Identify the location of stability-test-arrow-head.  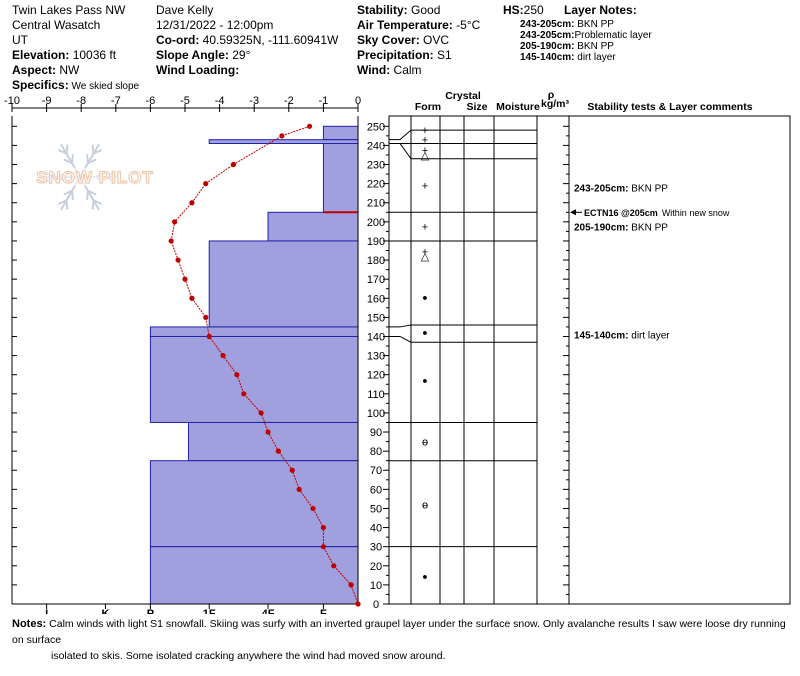
(573, 212).